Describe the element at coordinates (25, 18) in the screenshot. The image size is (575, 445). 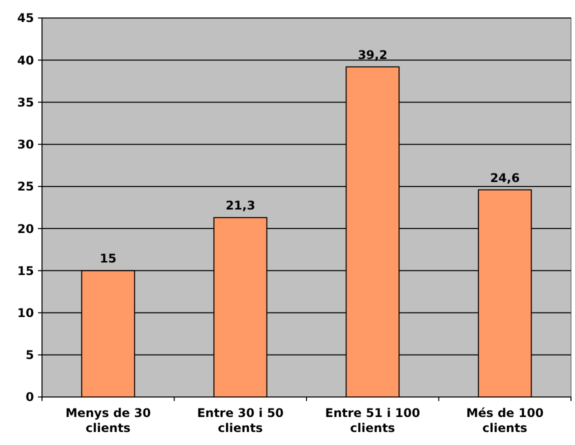
I see `y-tick-label: 45` at that location.